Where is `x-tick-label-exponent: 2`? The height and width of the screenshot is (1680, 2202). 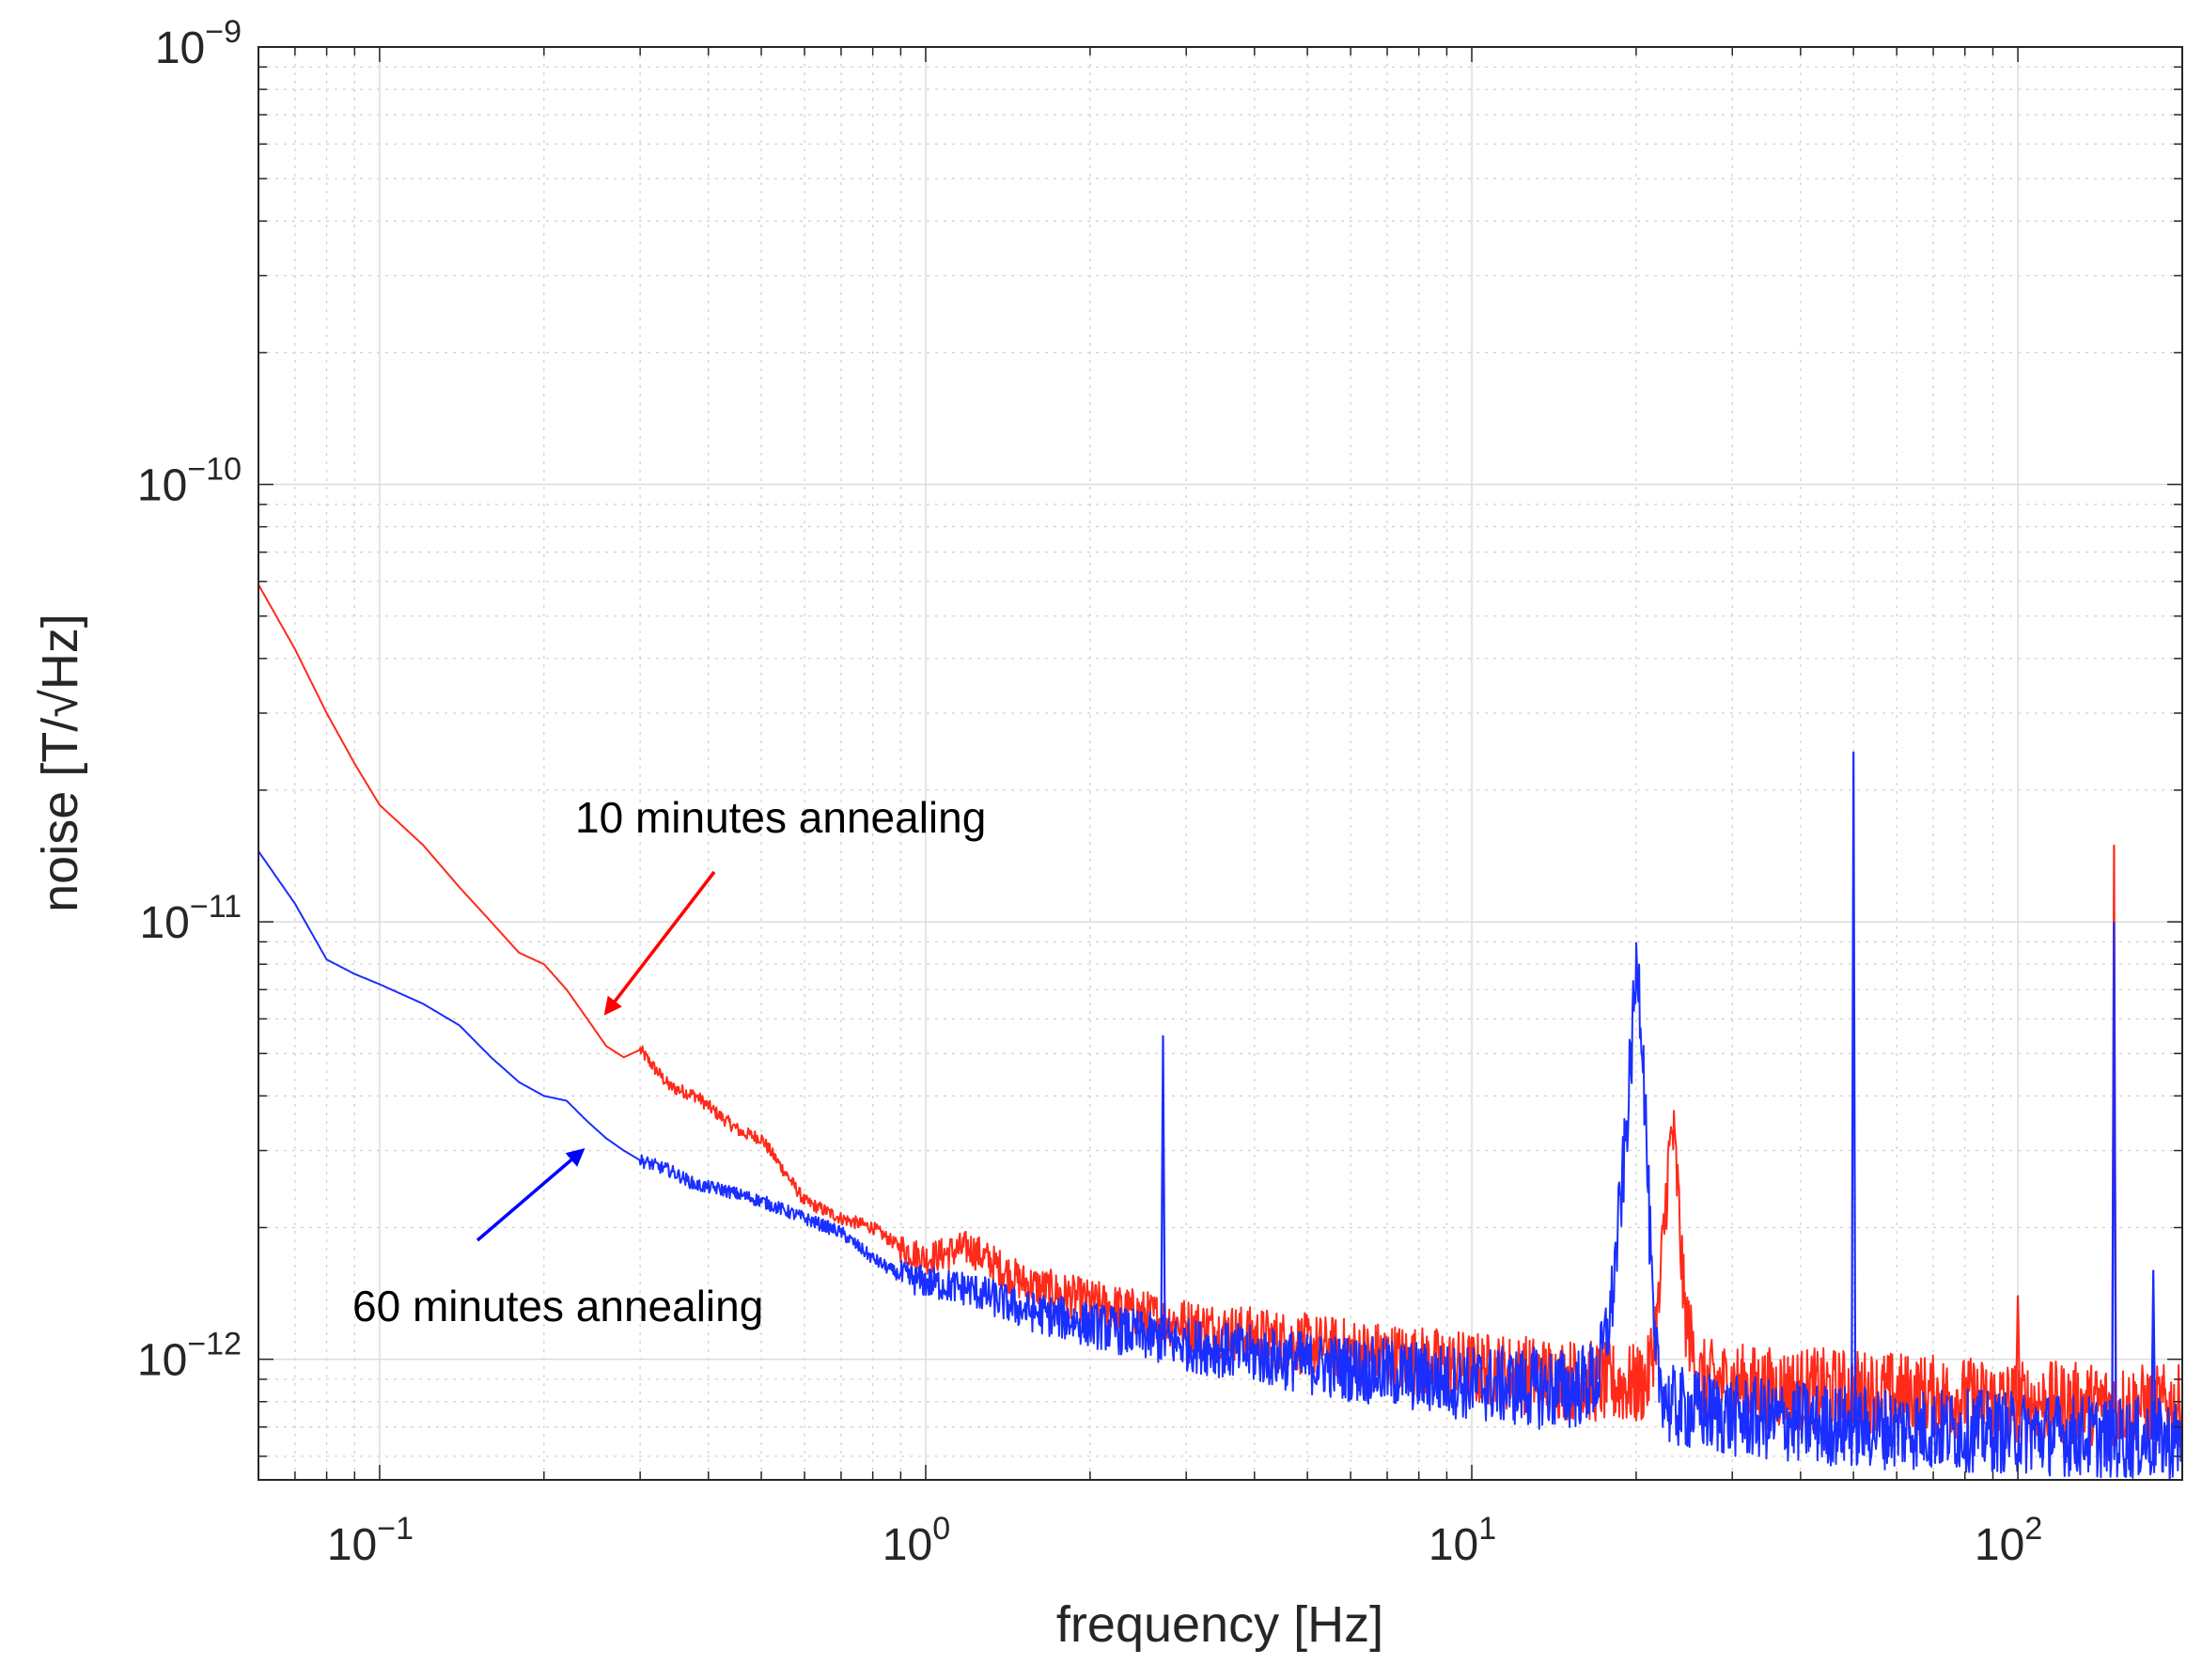
x-tick-label-exponent: 2 is located at coordinates (2033, 1529).